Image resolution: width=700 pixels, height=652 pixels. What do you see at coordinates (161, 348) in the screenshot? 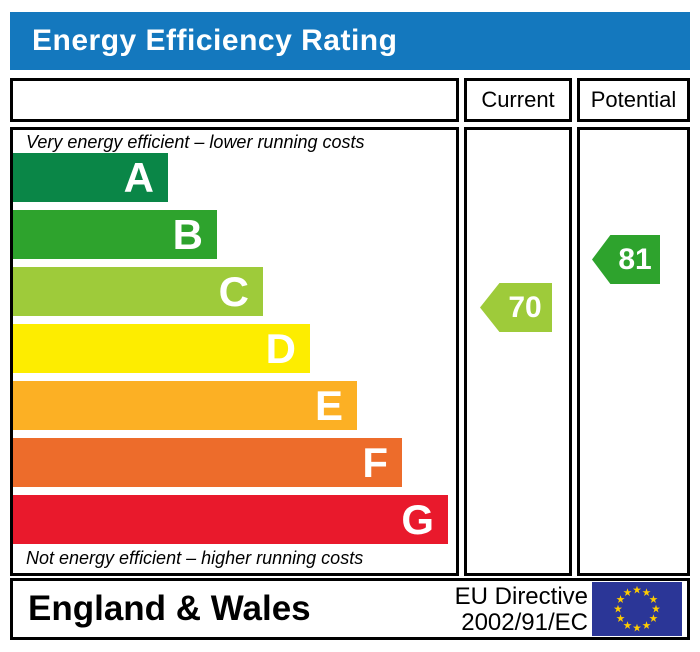
I see `band-d: D` at bounding box center [161, 348].